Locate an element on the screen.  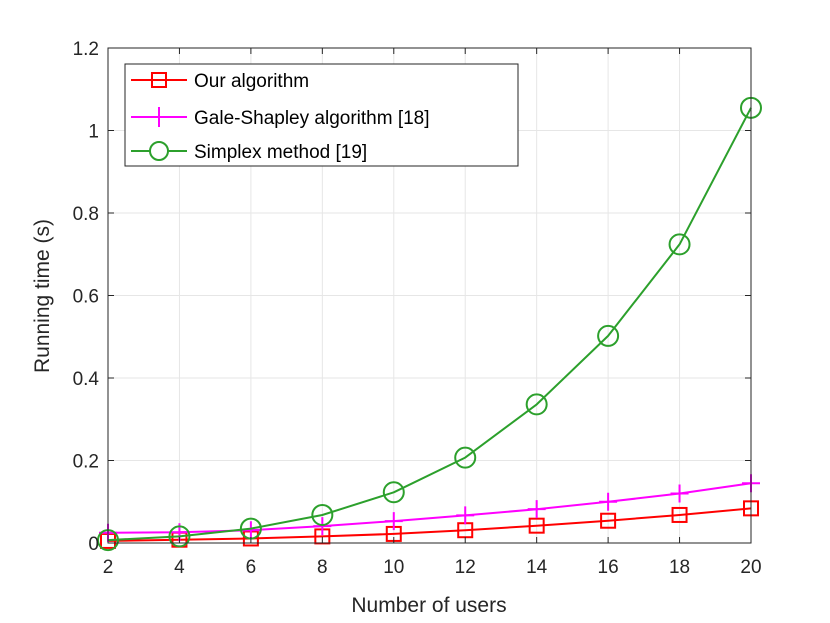
x-tick-label: 6 is located at coordinates (251, 567).